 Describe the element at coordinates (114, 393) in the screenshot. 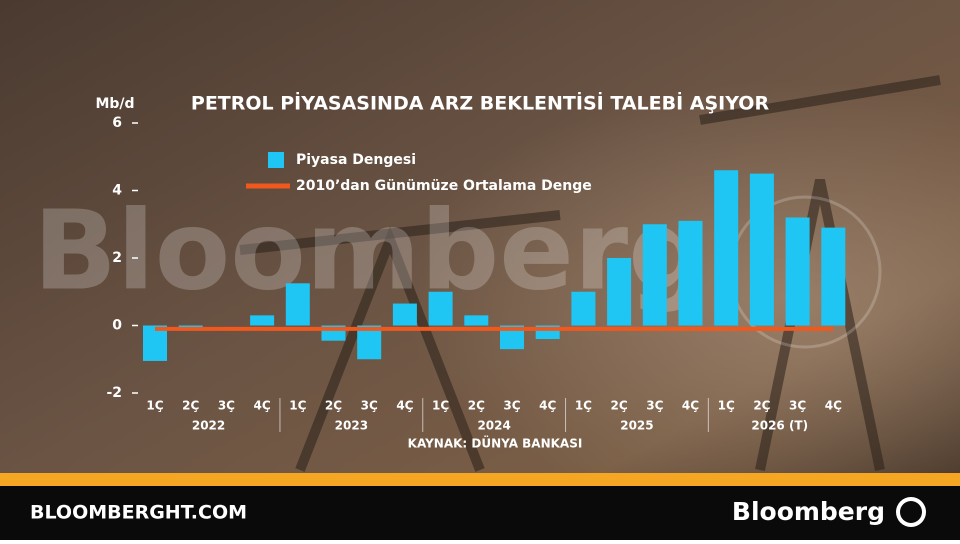

I see `y-tick-label: -2` at that location.